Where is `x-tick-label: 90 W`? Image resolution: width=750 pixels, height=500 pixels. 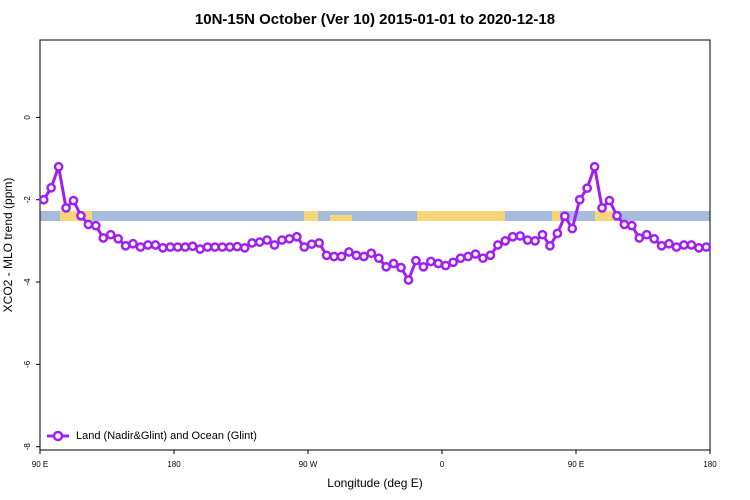
x-tick-label: 90 W is located at coordinates (308, 464).